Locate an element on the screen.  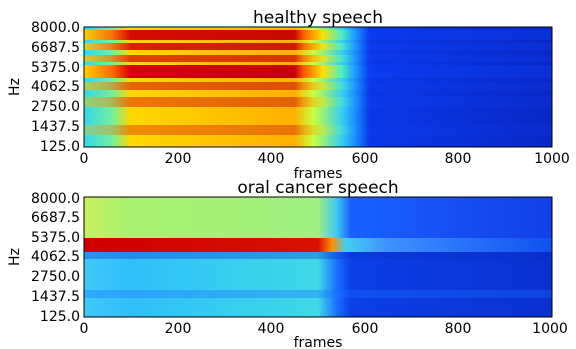
heat-dark-band is located at coordinates (318, 255).